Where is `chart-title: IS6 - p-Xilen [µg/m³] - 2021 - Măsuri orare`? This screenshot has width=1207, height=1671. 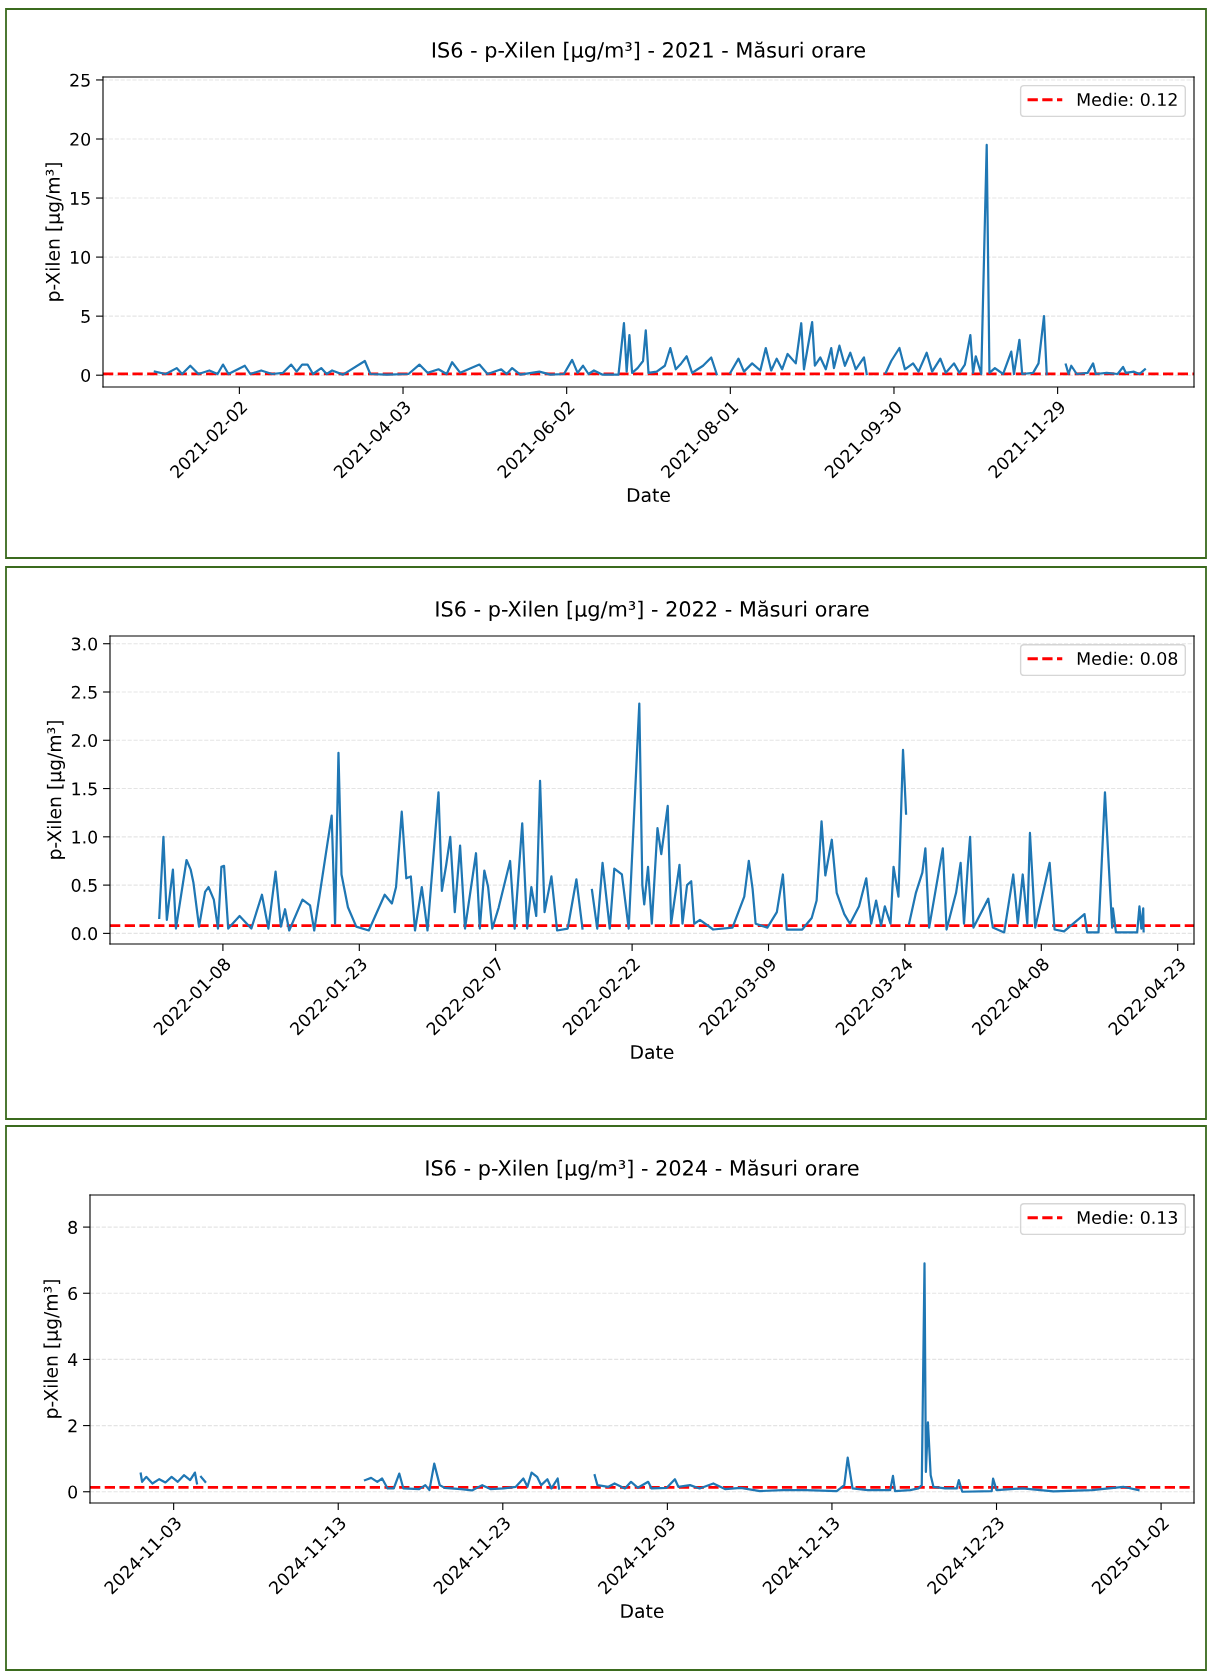
chart-title: IS6 - p-Xilen [µg/m³] - 2021 - Măsuri orare is located at coordinates (649, 51).